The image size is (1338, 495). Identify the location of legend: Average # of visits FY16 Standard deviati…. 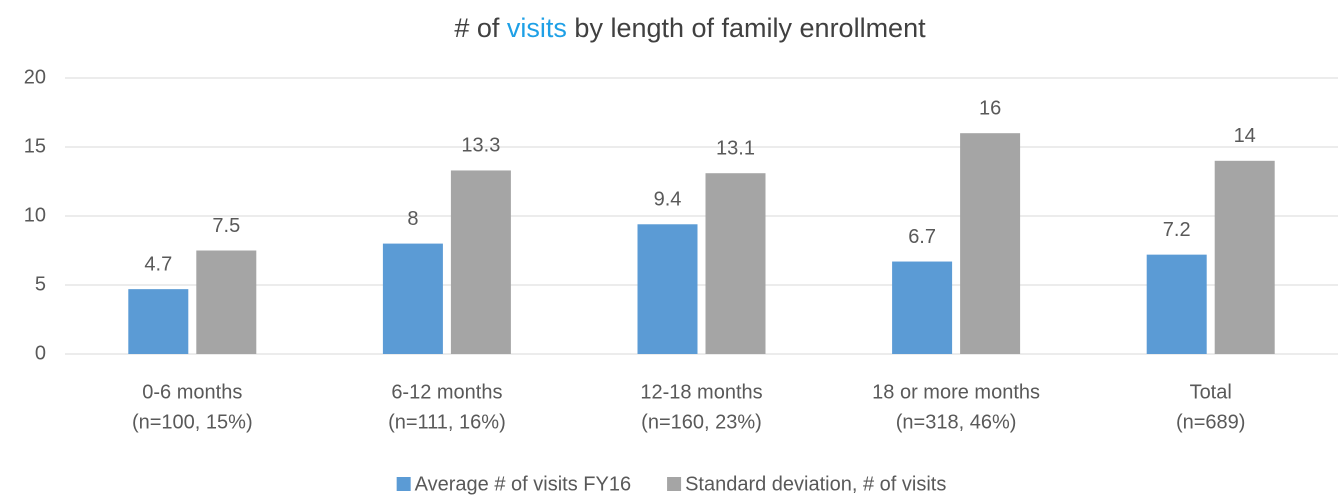
(671, 484).